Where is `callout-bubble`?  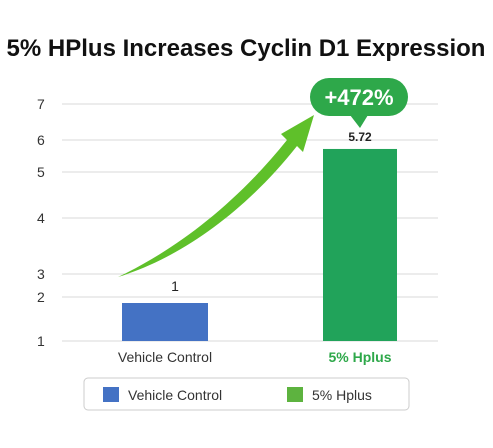 callout-bubble is located at coordinates (359, 97).